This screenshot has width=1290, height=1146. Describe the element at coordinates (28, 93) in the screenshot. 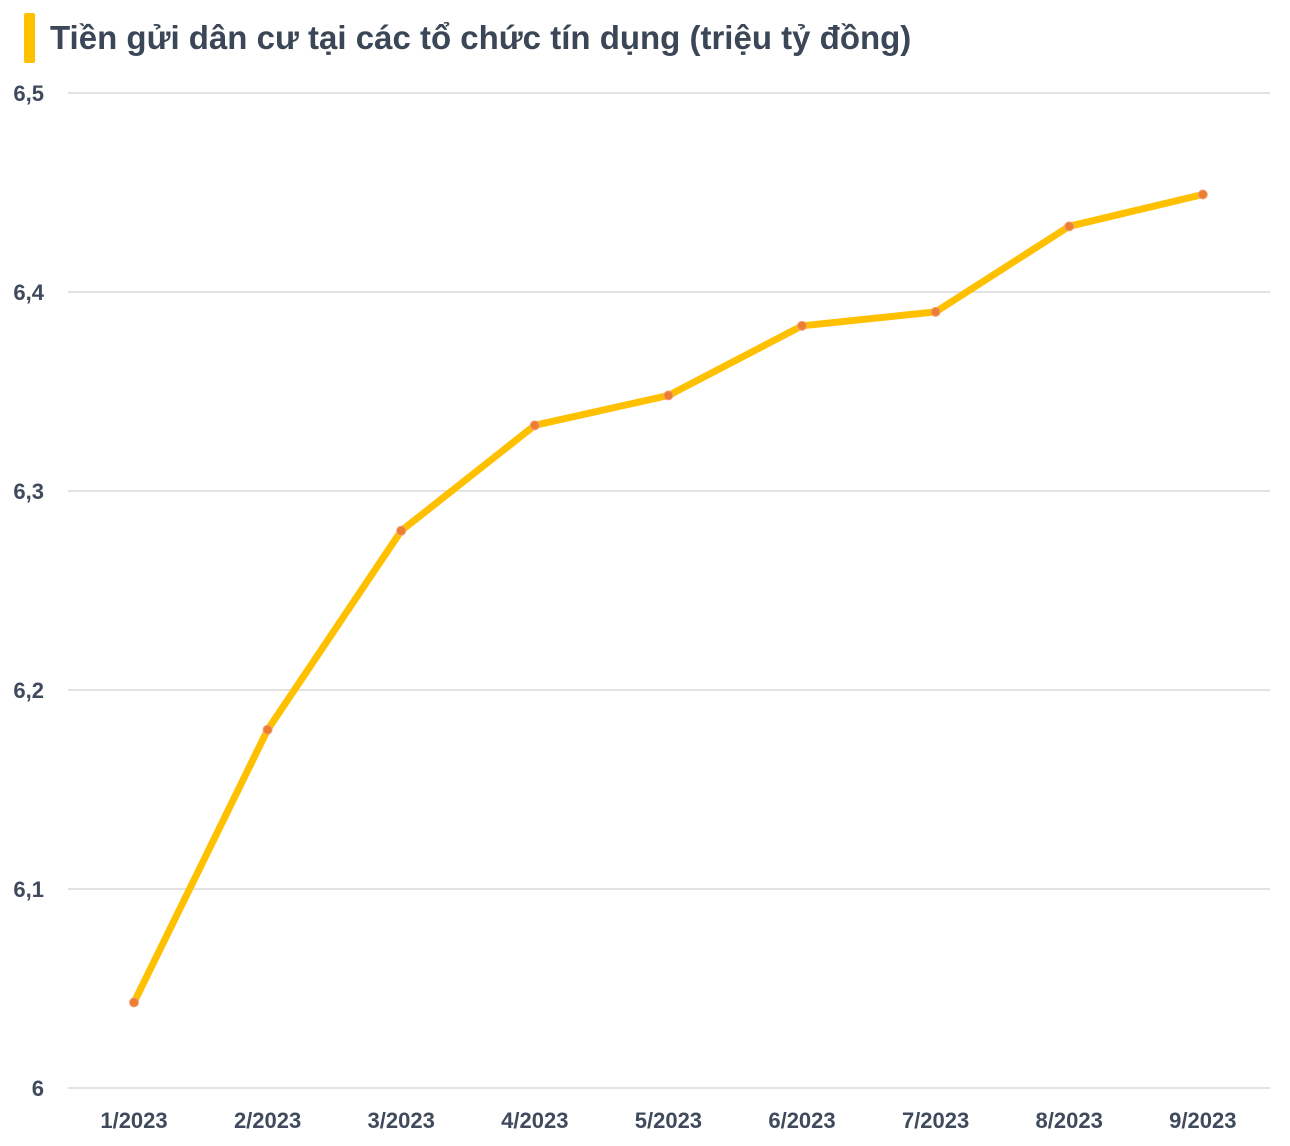

I see `y-tick-label: 6,5` at that location.